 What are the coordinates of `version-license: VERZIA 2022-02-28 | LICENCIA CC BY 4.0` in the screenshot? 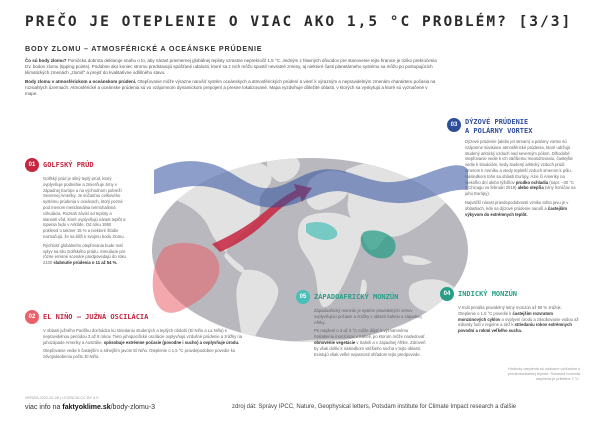 It's located at (62, 398).